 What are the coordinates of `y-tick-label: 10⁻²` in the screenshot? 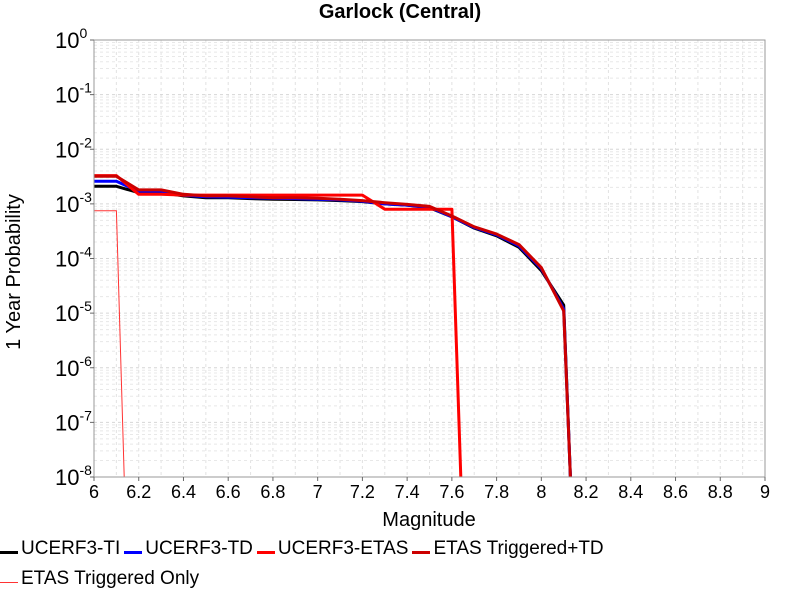 It's located at (73, 148).